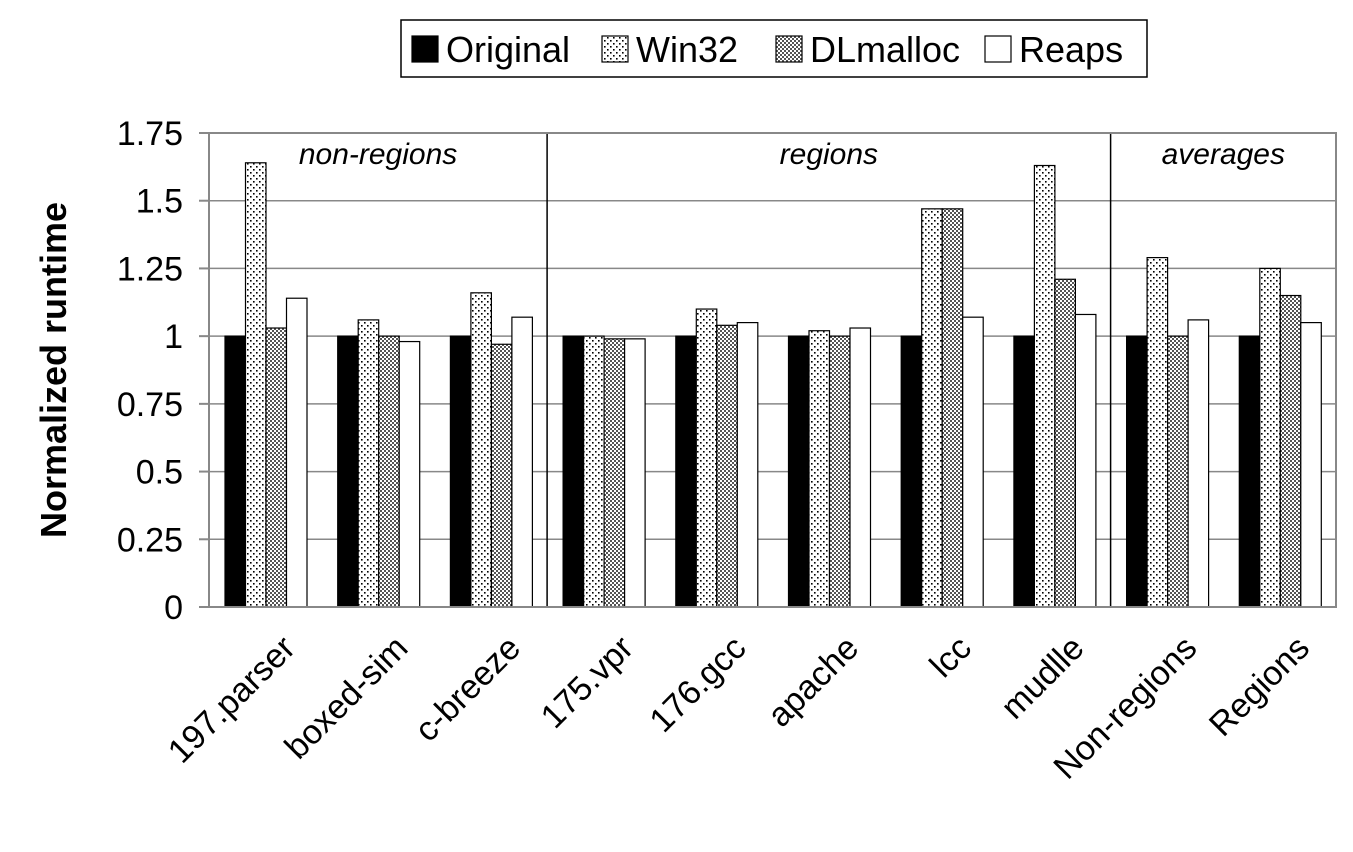  Describe the element at coordinates (150, 540) in the screenshot. I see `y-tick-label: 0.25` at that location.